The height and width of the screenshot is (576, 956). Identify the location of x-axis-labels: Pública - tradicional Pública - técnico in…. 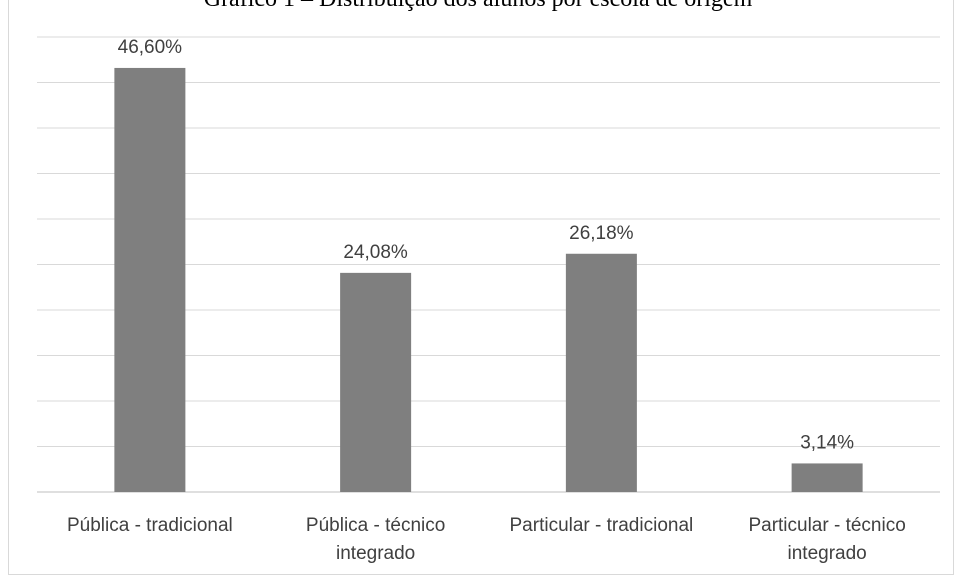
(486, 539).